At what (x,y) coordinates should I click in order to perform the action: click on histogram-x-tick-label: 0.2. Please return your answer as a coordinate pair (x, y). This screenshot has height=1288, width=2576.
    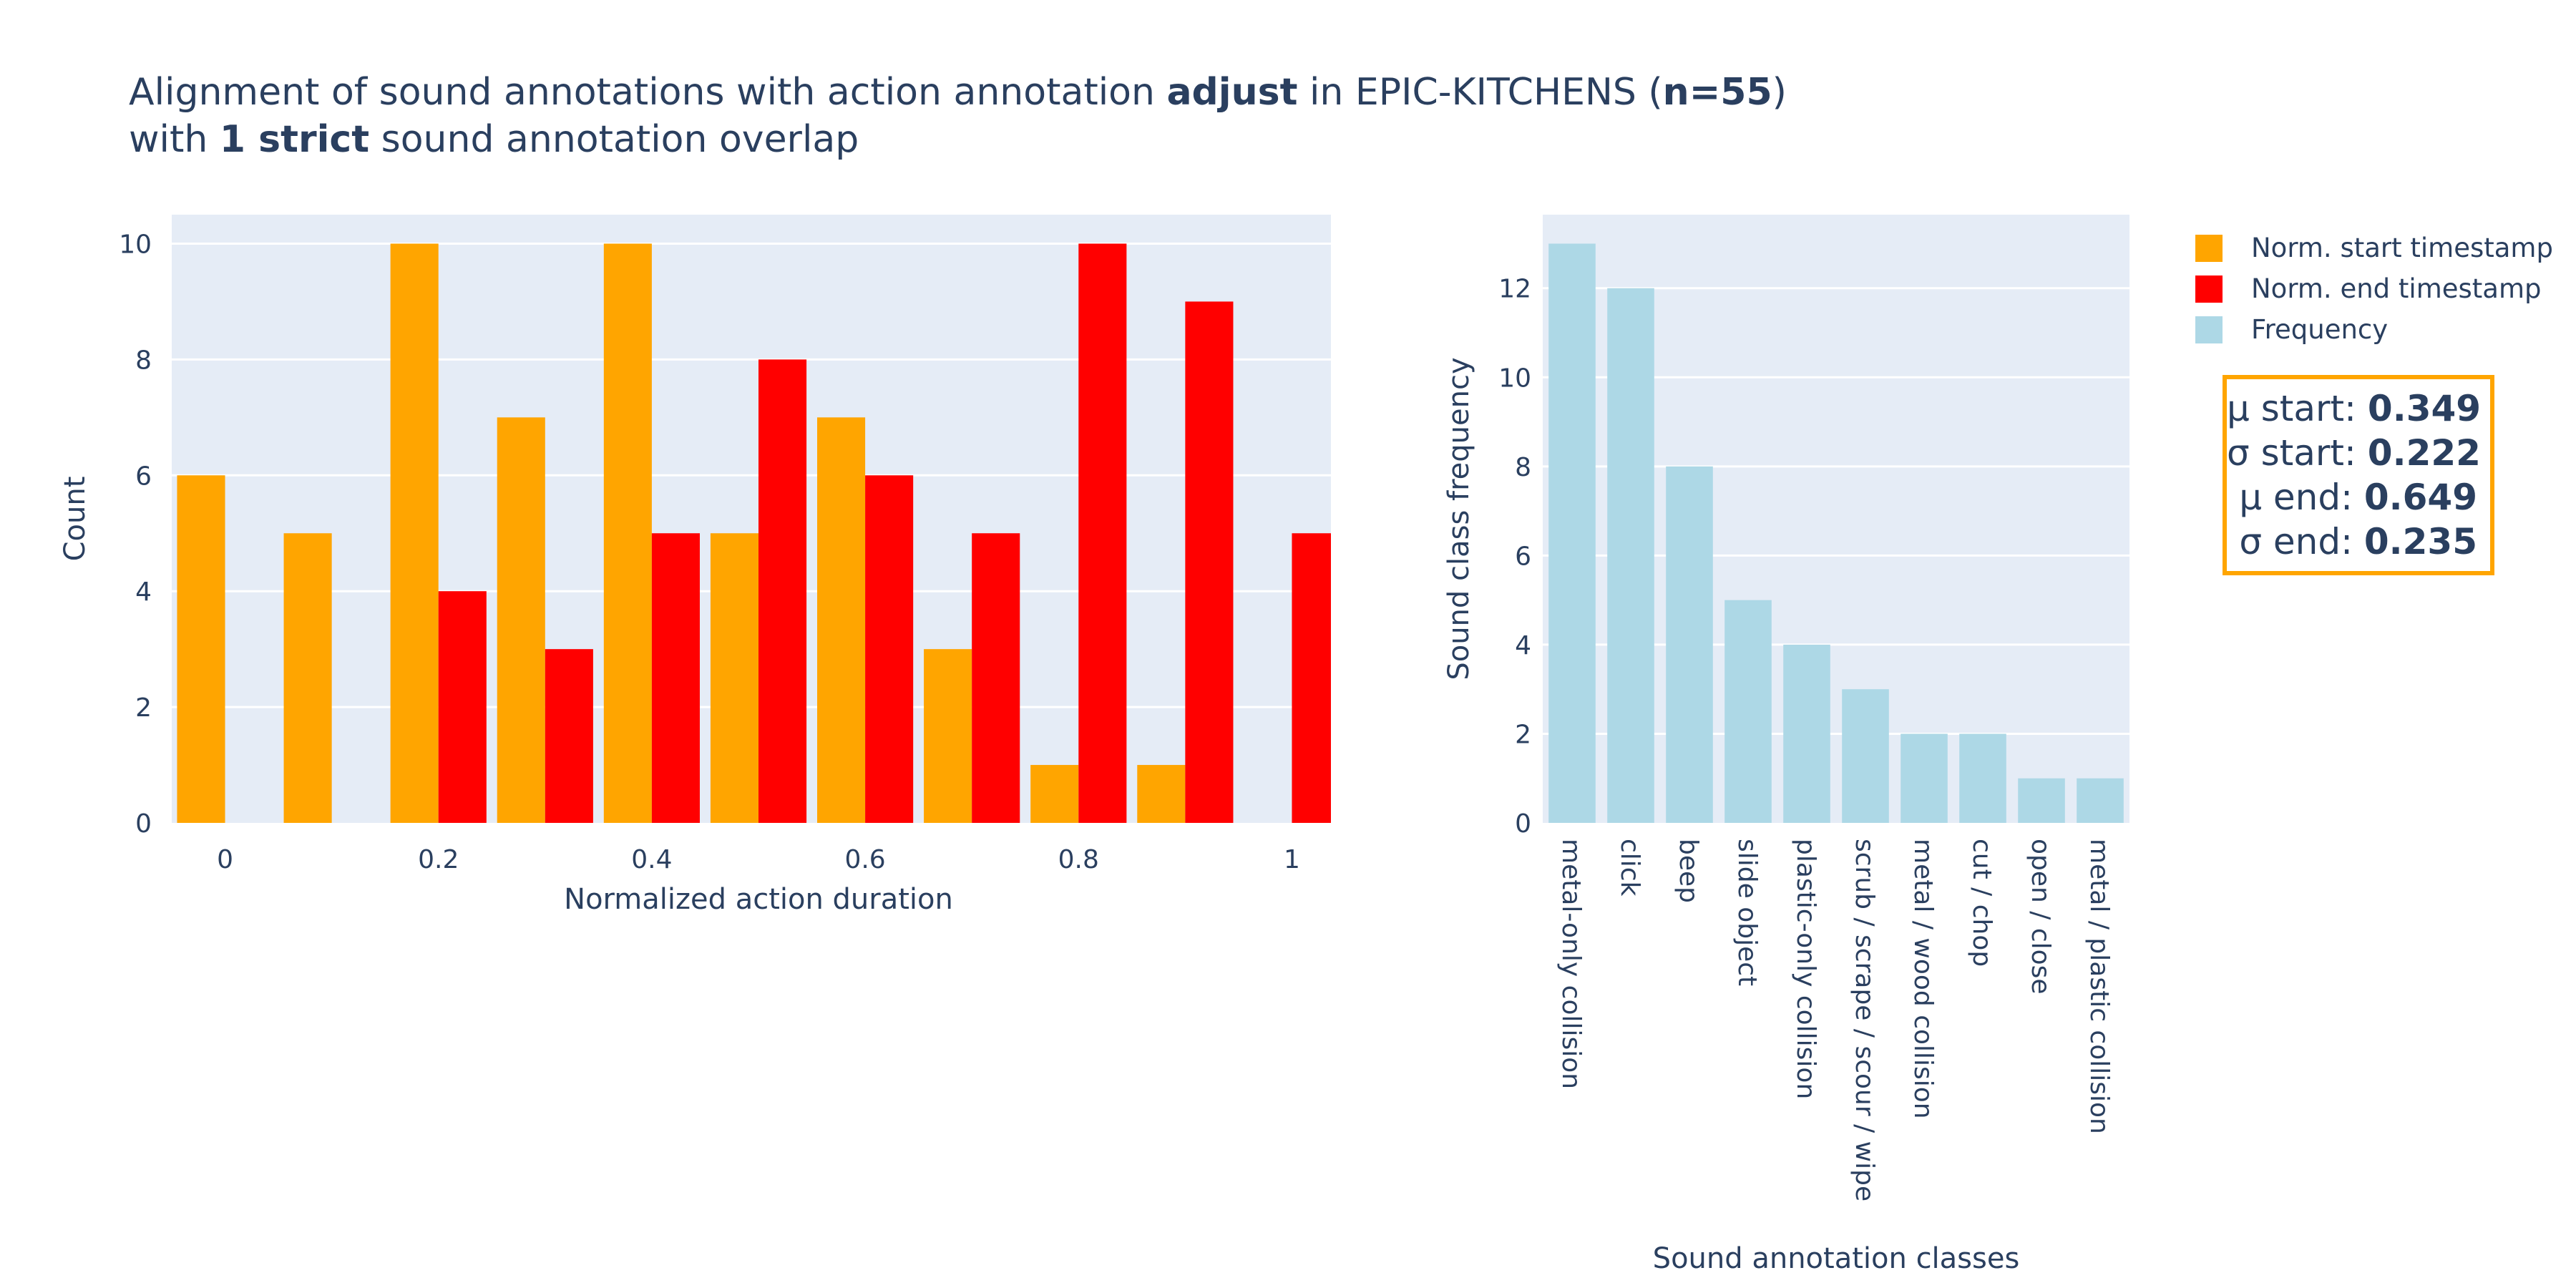
    Looking at the image, I should click on (438, 859).